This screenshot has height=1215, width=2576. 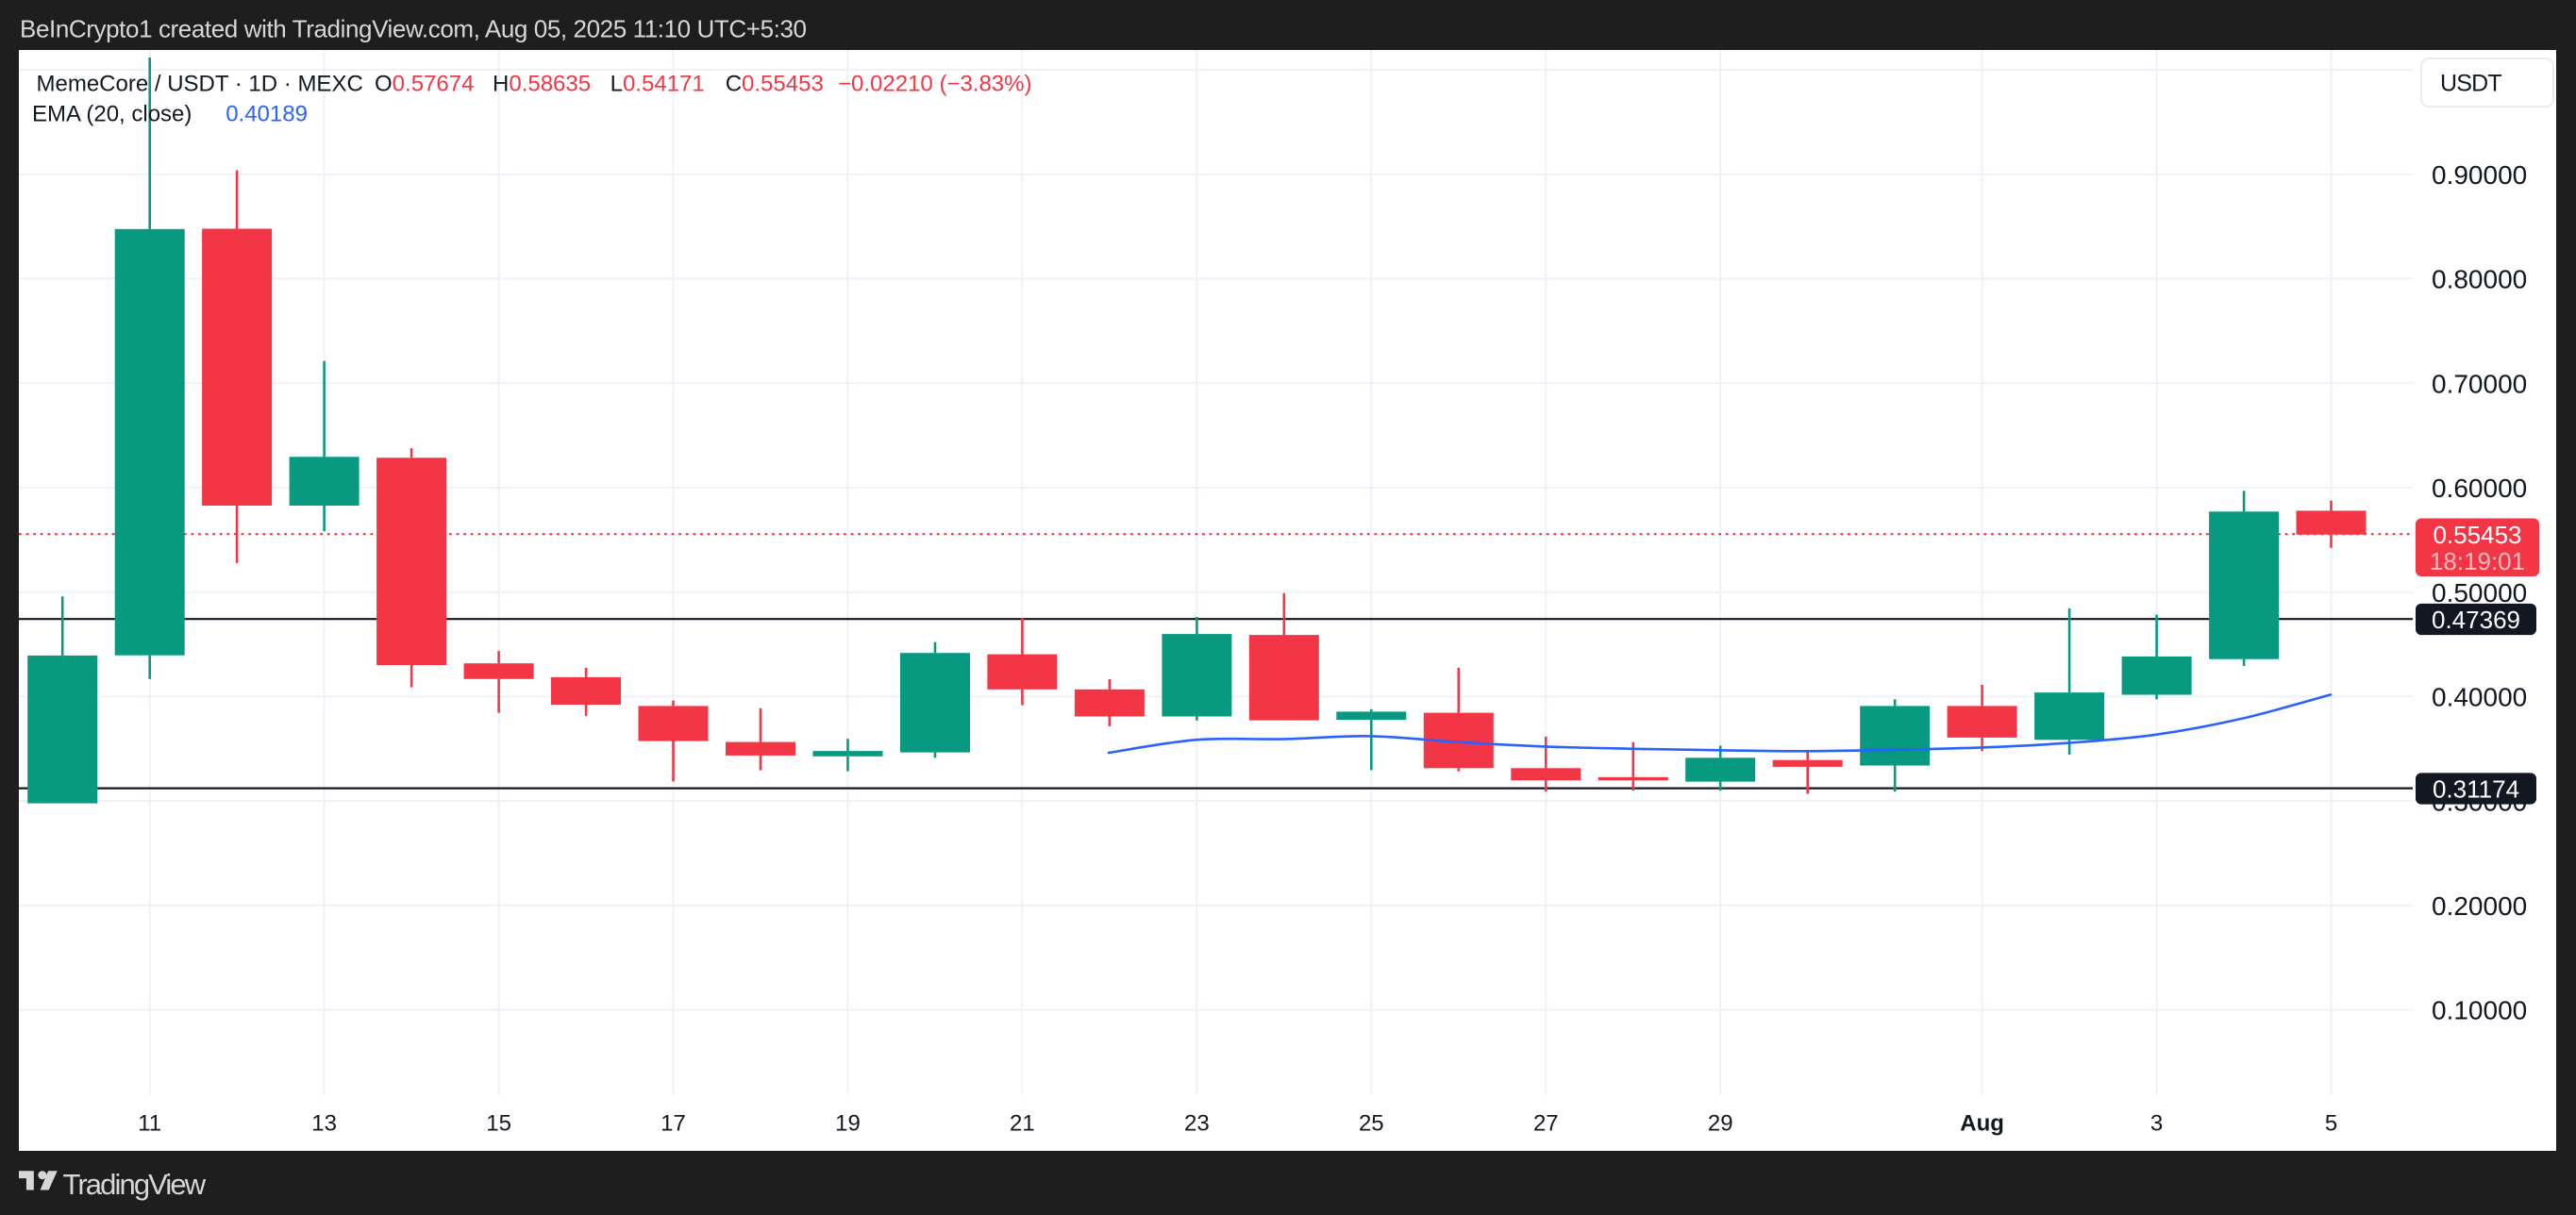 What do you see at coordinates (2331, 1124) in the screenshot?
I see `svg-text: 5` at bounding box center [2331, 1124].